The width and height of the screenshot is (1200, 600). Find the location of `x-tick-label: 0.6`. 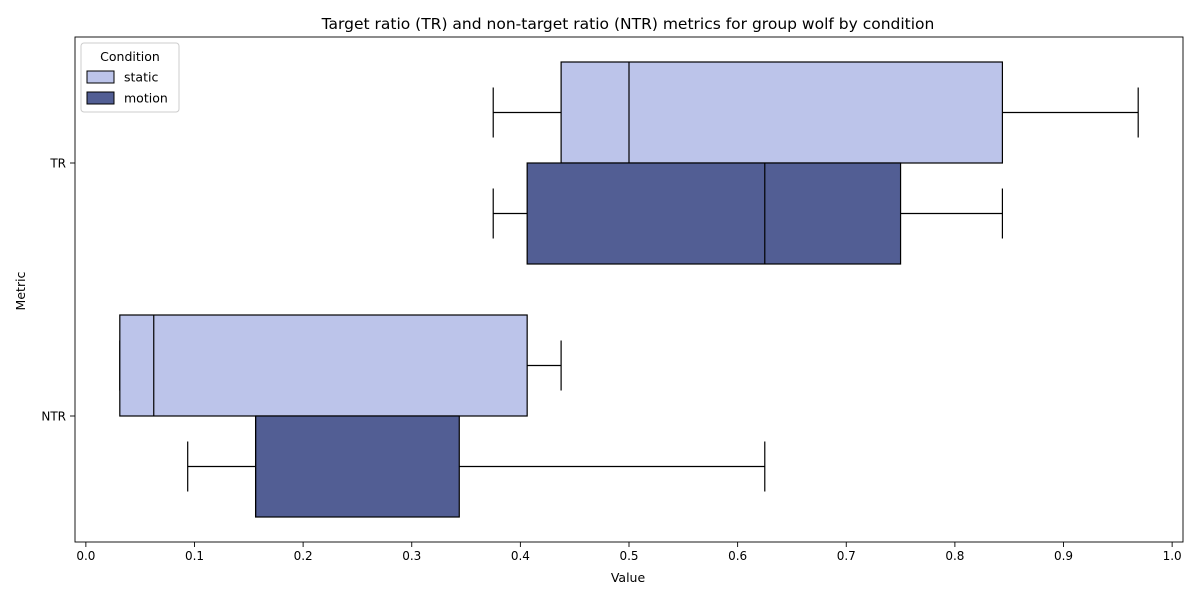

x-tick-label: 0.6 is located at coordinates (737, 556).